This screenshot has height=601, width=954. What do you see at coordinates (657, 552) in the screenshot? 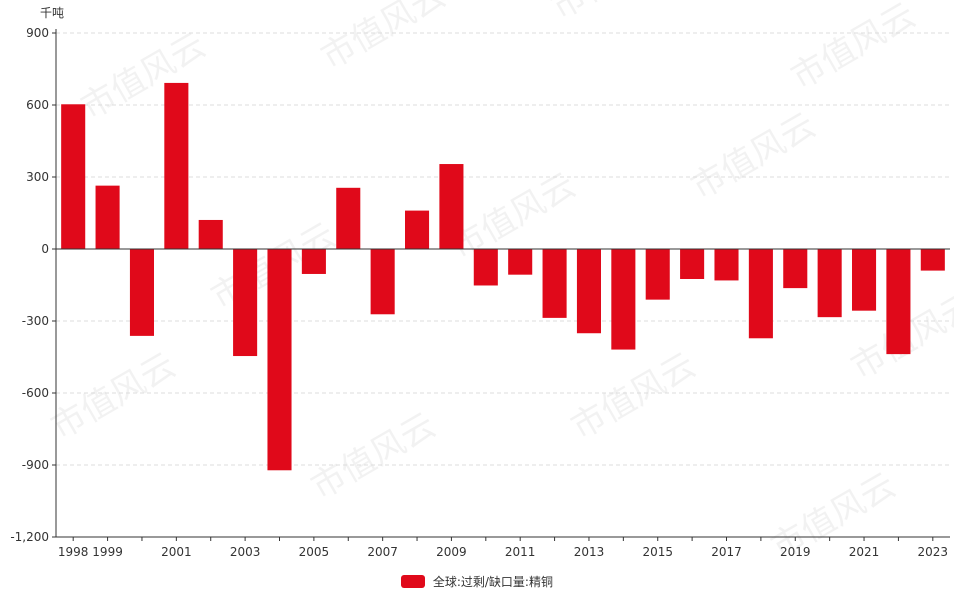
I see `x-tick-label: 2015` at bounding box center [657, 552].